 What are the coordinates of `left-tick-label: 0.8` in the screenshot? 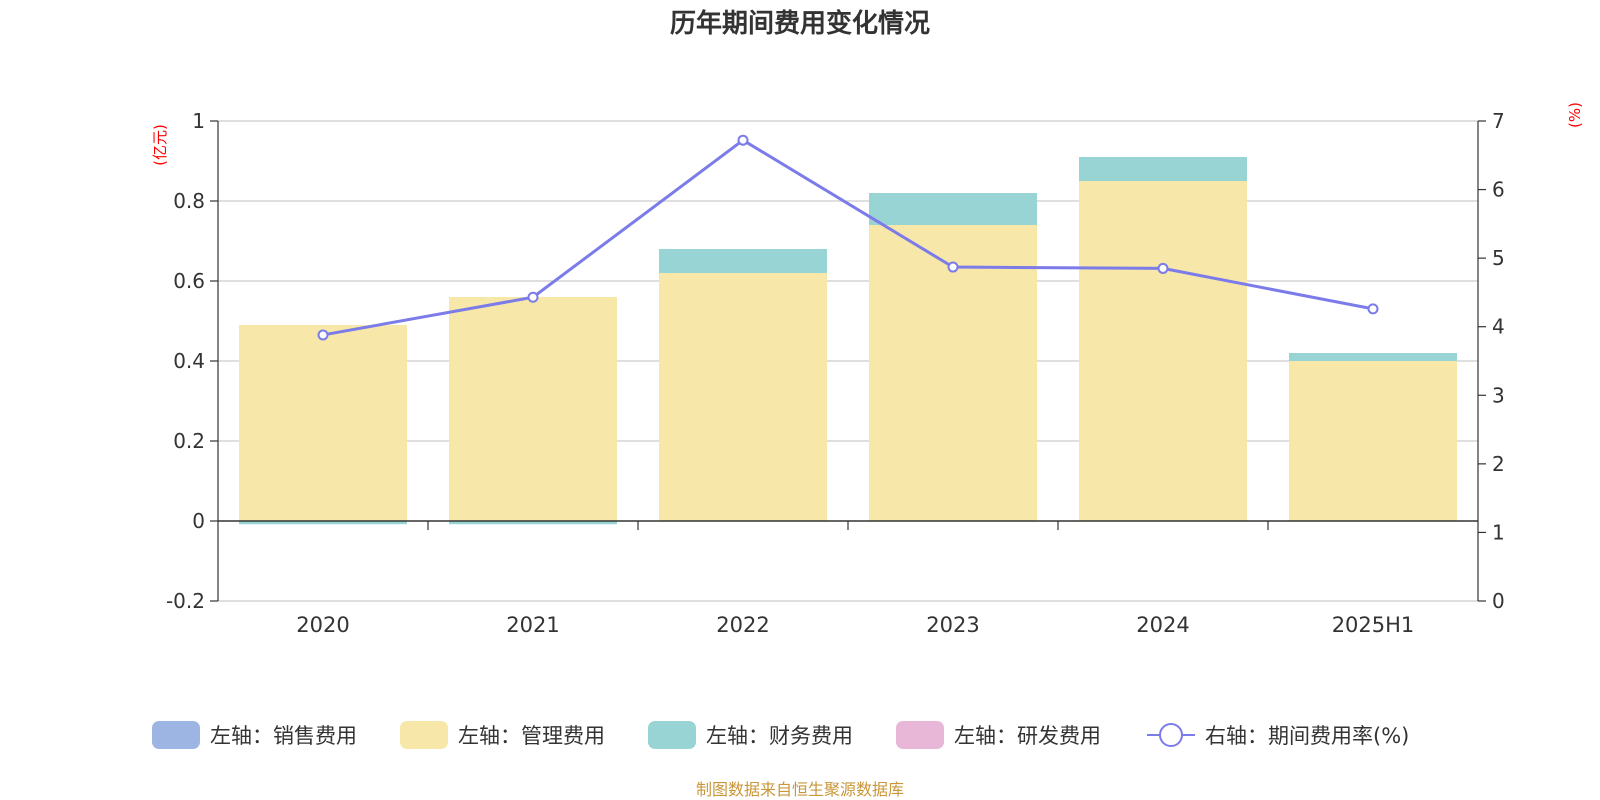 It's located at (189, 201).